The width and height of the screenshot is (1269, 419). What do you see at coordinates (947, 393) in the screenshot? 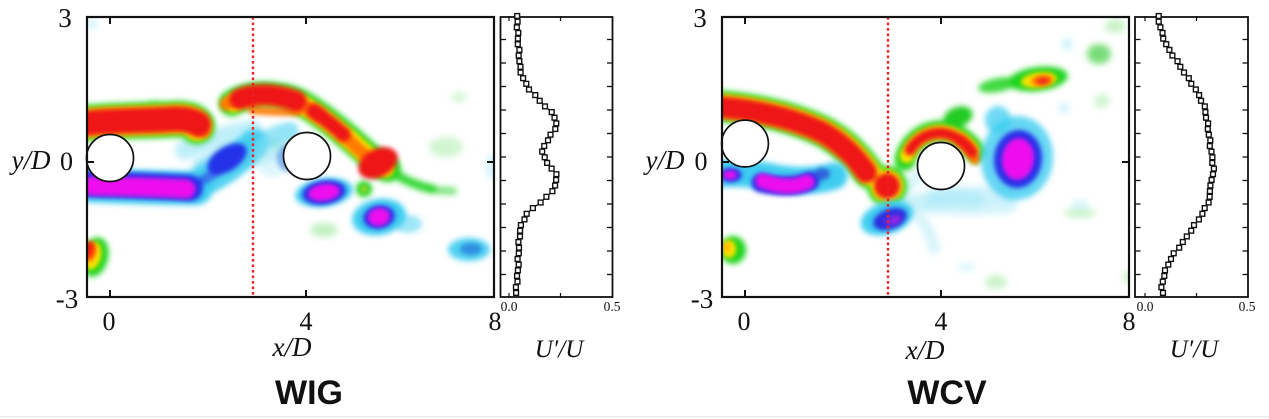
I see `svg-text: WCV` at bounding box center [947, 393].